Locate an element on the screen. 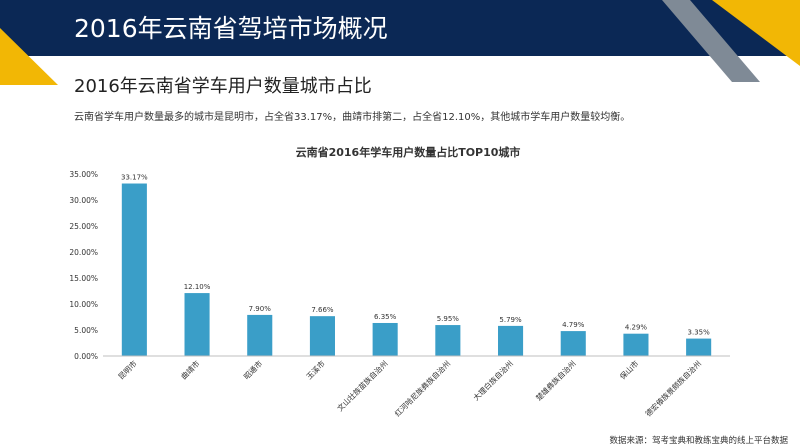 The height and width of the screenshot is (448, 800). x-tick-label: 楚雄彝族自治州 is located at coordinates (555, 380).